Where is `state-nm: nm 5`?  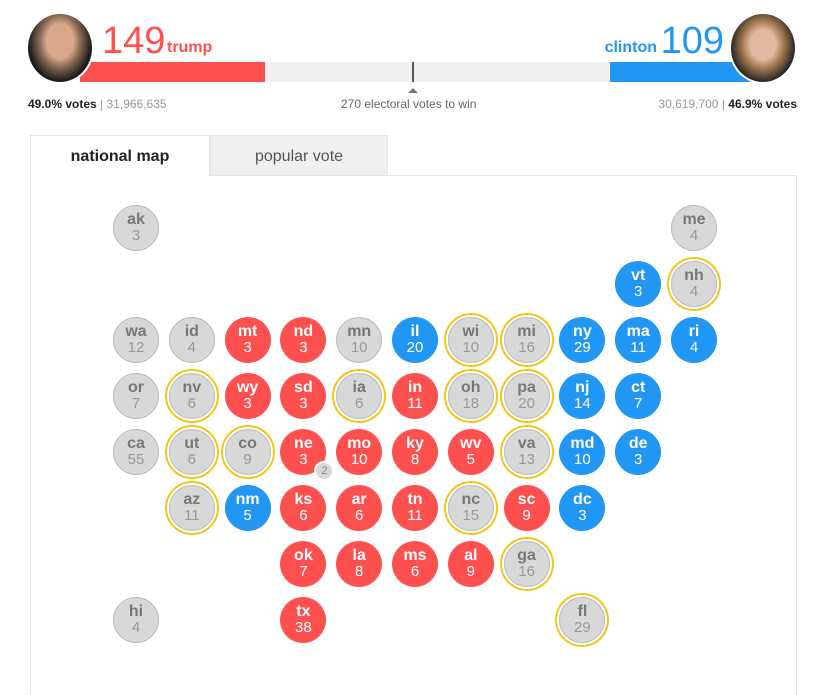 state-nm: nm 5 is located at coordinates (247, 508).